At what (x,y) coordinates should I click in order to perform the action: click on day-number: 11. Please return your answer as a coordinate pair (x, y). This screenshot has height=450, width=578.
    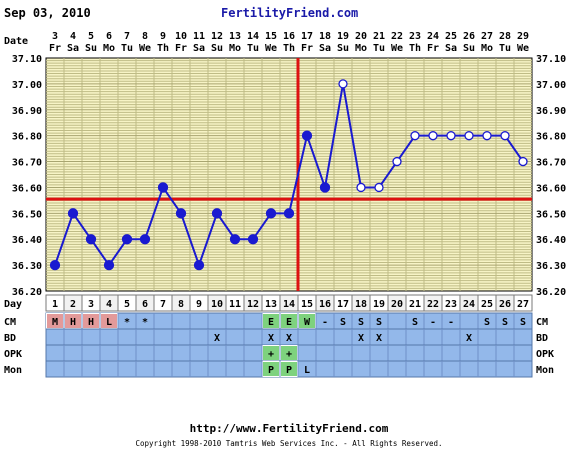
    Looking at the image, I should click on (235, 304).